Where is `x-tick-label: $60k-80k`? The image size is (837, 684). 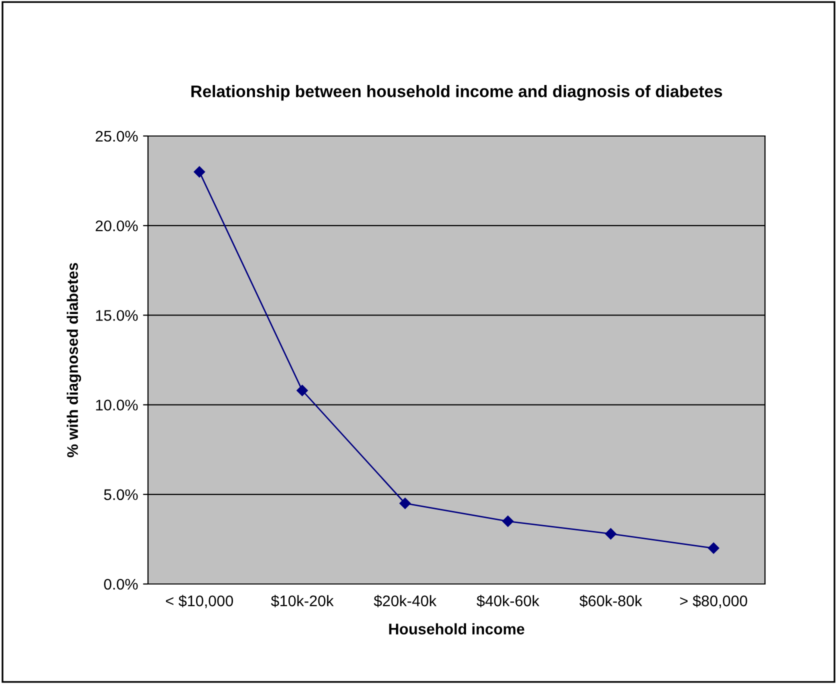 x-tick-label: $60k-80k is located at coordinates (610, 601).